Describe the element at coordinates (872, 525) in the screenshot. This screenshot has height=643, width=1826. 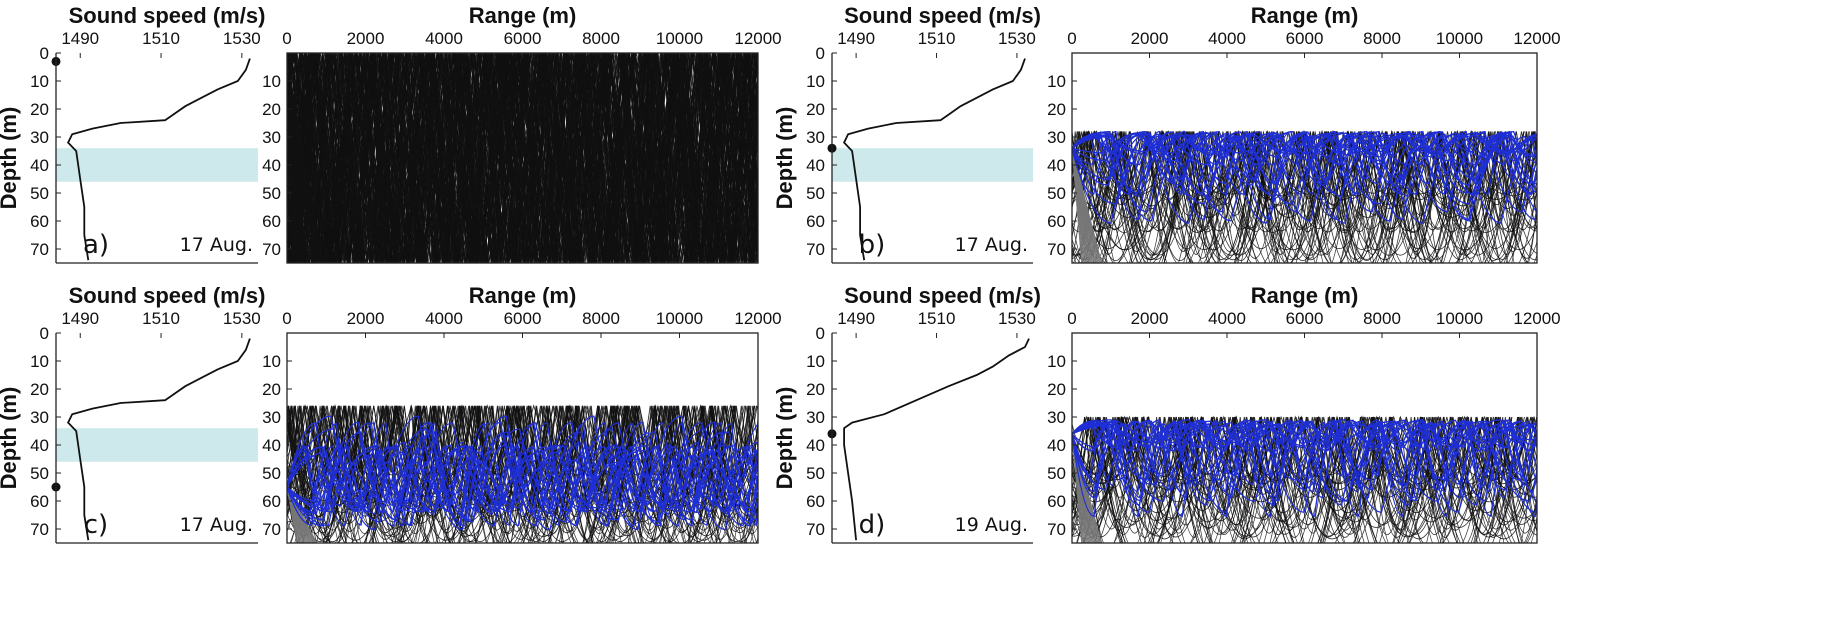
I see `panel-label: d)` at that location.